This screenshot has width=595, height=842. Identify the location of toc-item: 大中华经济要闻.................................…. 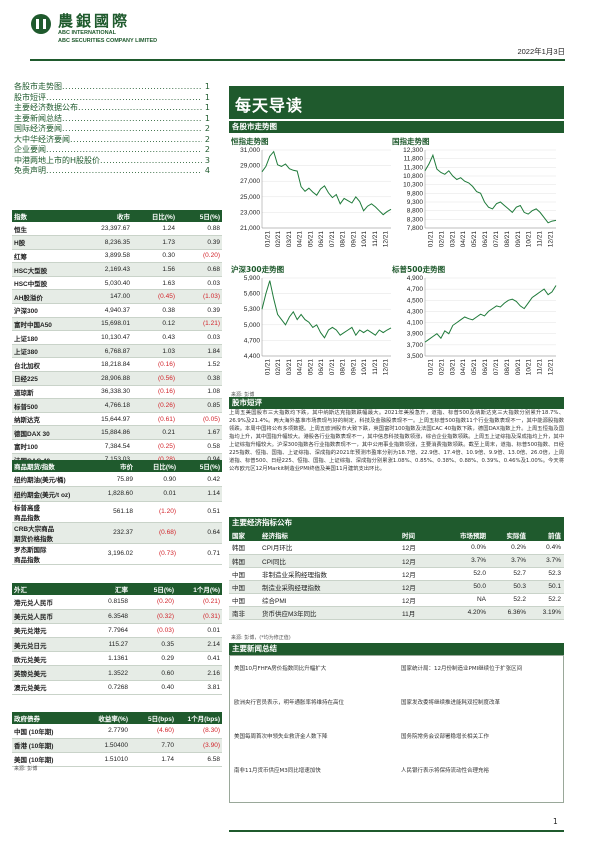
(112, 140).